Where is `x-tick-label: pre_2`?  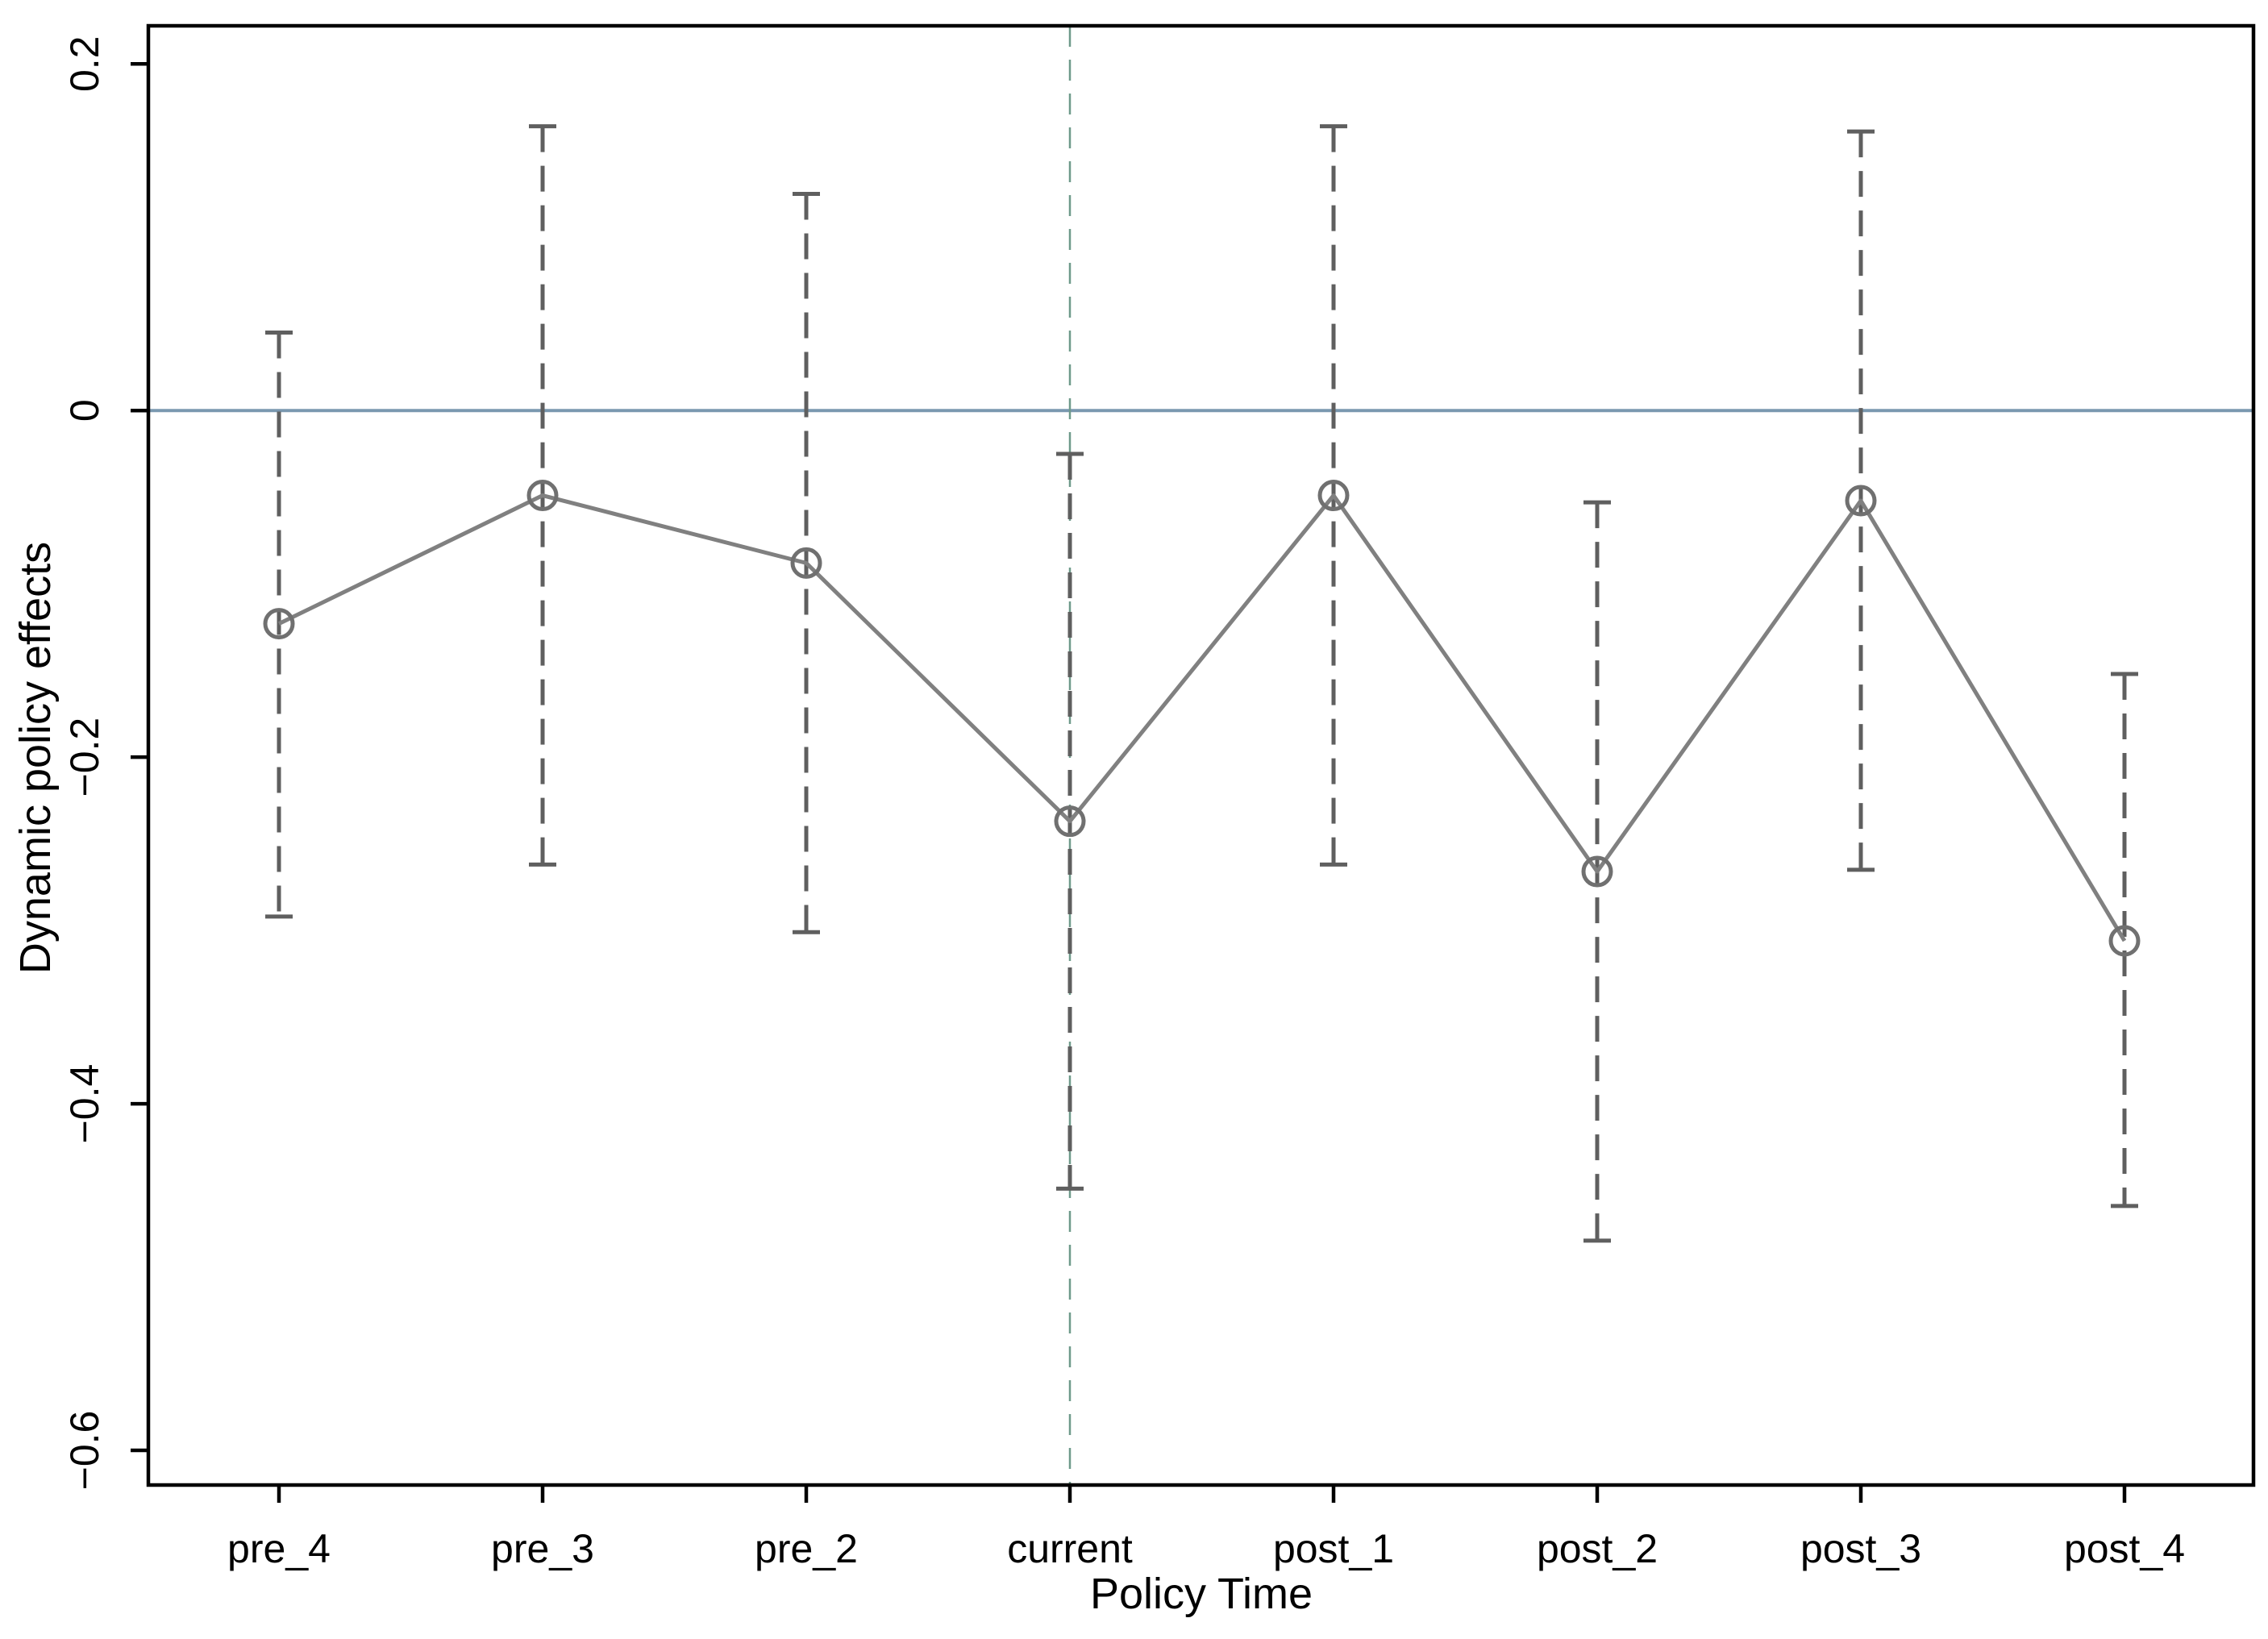
x-tick-label: pre_2 is located at coordinates (807, 1548).